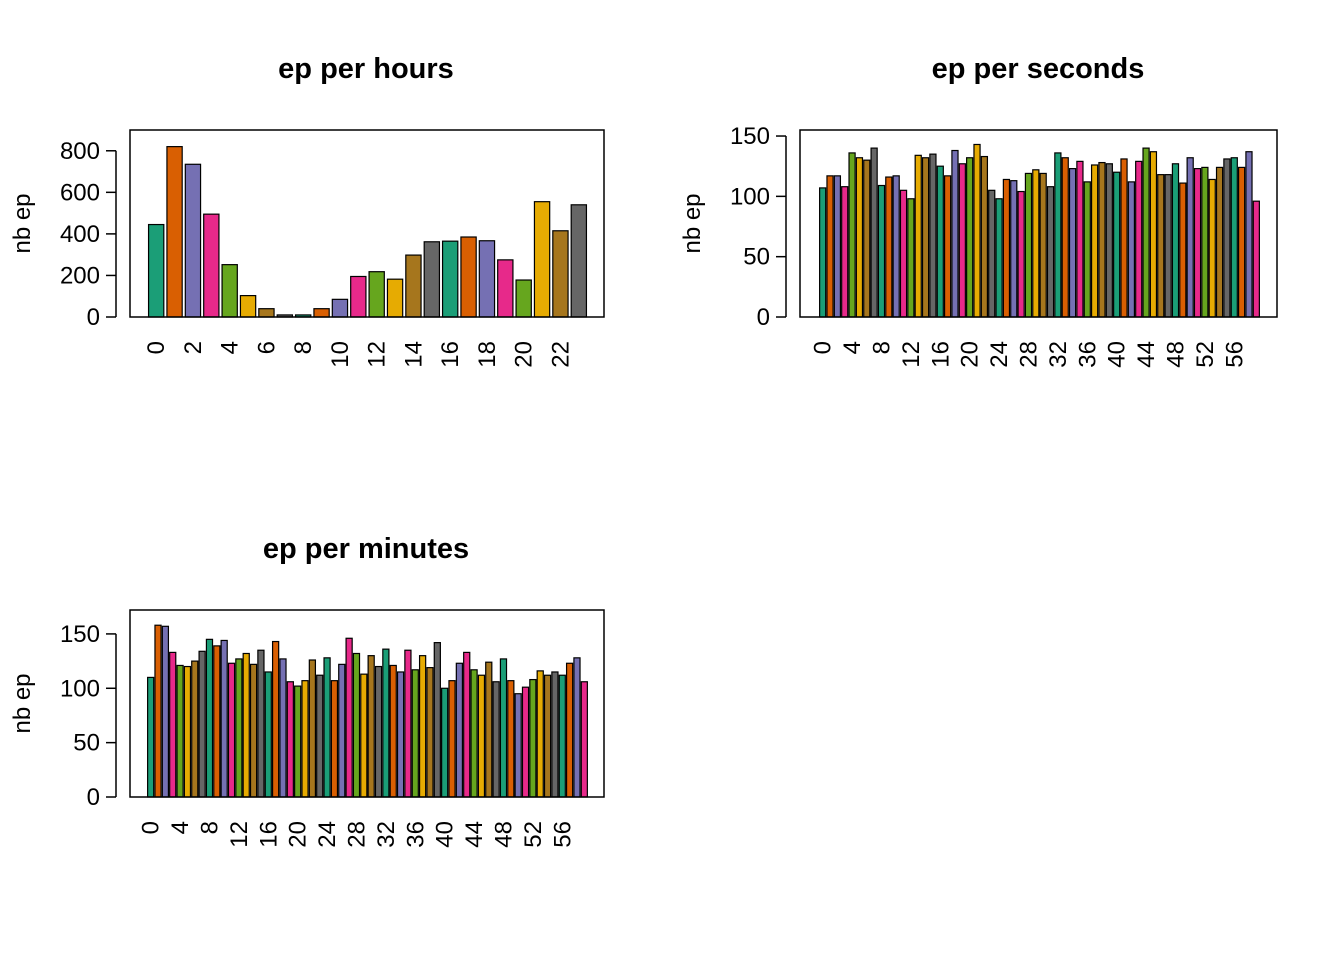 The image size is (1344, 960). What do you see at coordinates (756, 257) in the screenshot?
I see `y-tick-label: 50` at bounding box center [756, 257].